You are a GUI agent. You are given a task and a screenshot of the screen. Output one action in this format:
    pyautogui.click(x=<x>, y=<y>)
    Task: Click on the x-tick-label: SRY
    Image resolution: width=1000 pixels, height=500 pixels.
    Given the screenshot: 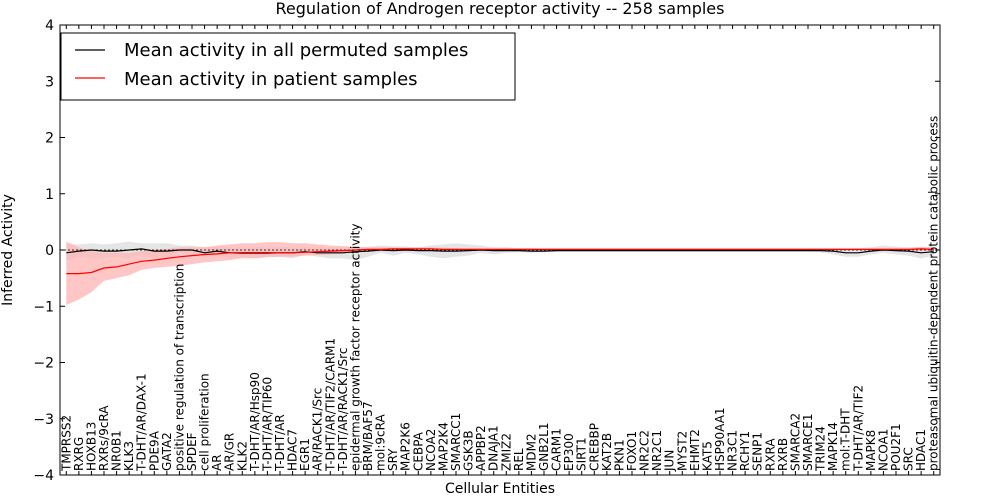 What is the action you would take?
    pyautogui.click(x=393, y=459)
    